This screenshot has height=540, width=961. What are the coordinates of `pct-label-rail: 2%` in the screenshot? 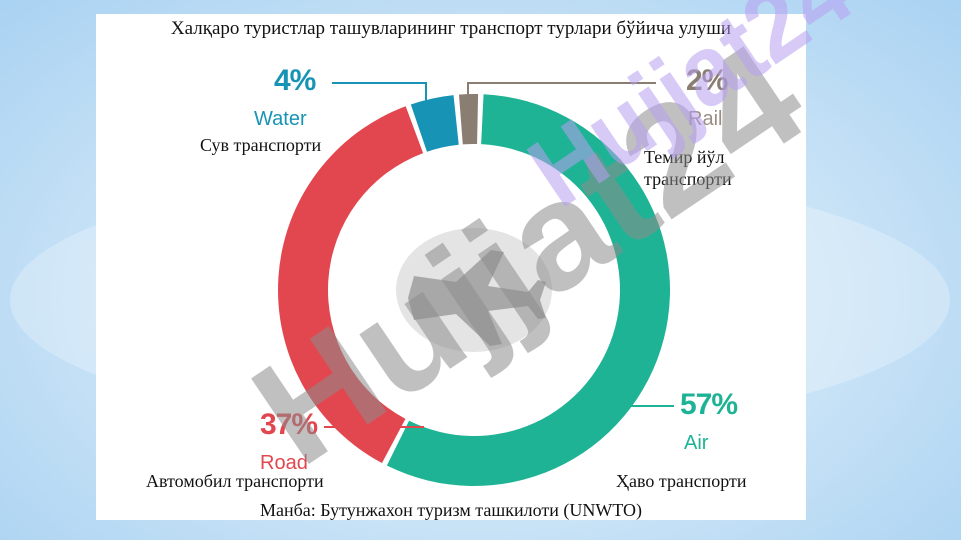 It's located at (707, 80).